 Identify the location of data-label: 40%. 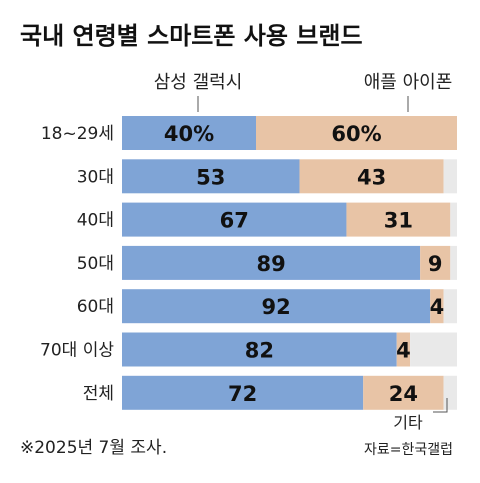
(189, 134).